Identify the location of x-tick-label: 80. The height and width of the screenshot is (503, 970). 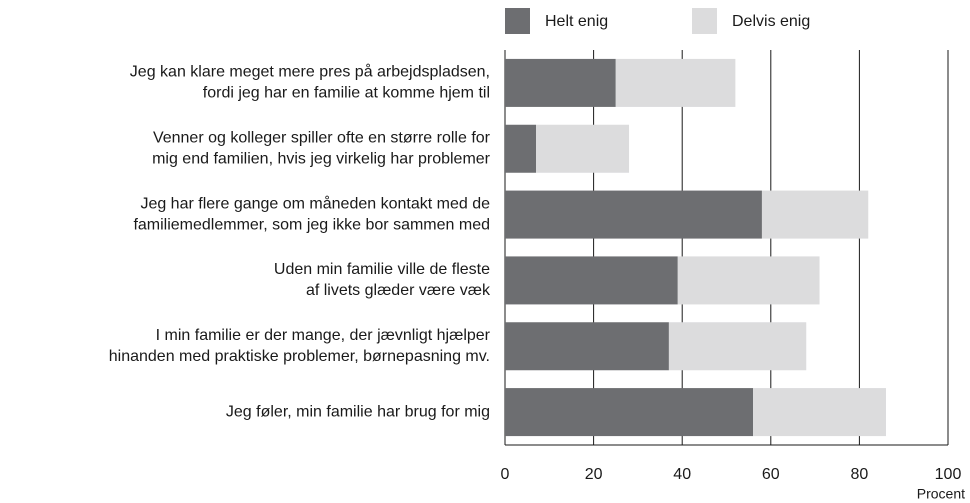
(860, 474).